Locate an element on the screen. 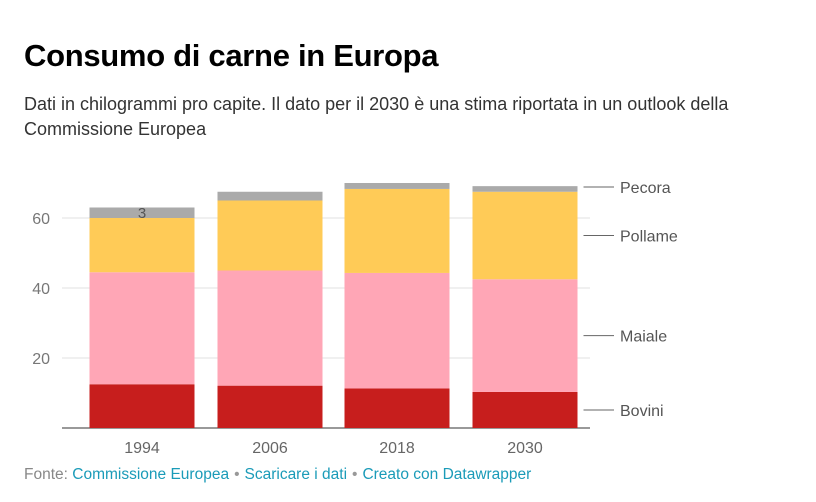 The width and height of the screenshot is (816, 502). download-data-link: Scaricare i dati is located at coordinates (296, 474).